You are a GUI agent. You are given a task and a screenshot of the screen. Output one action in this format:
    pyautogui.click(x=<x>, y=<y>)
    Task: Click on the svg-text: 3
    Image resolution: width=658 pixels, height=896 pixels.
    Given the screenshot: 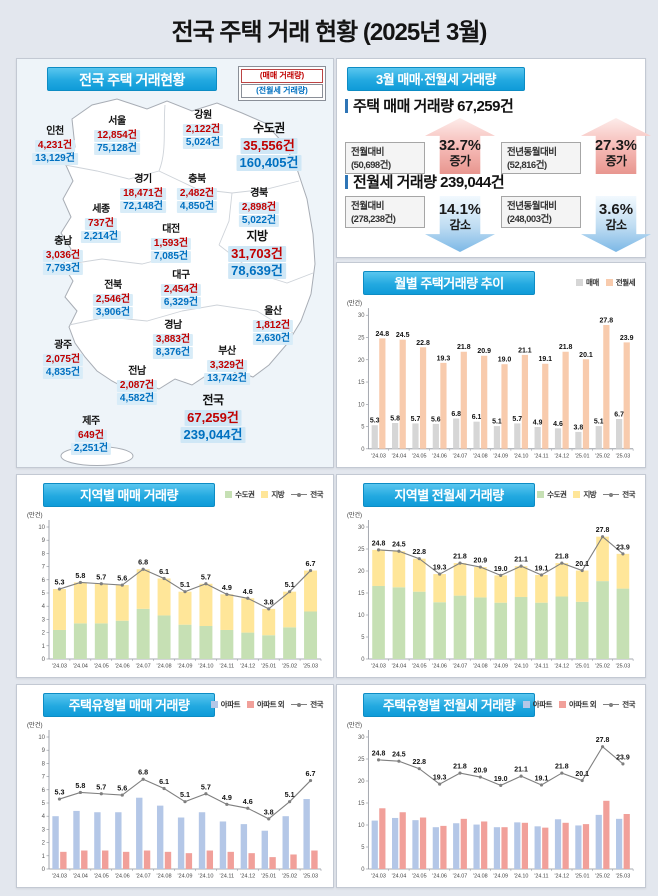 What is the action you would take?
    pyautogui.click(x=44, y=830)
    